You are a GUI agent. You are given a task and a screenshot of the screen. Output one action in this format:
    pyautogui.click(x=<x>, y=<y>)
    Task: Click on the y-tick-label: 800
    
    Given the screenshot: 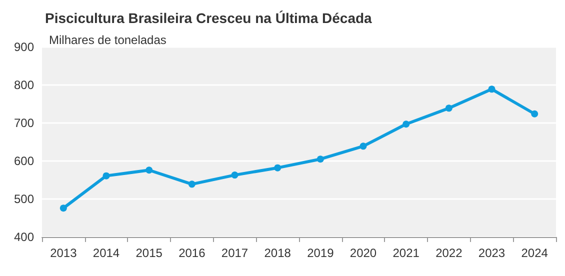 What is the action you would take?
    pyautogui.click(x=24, y=85)
    